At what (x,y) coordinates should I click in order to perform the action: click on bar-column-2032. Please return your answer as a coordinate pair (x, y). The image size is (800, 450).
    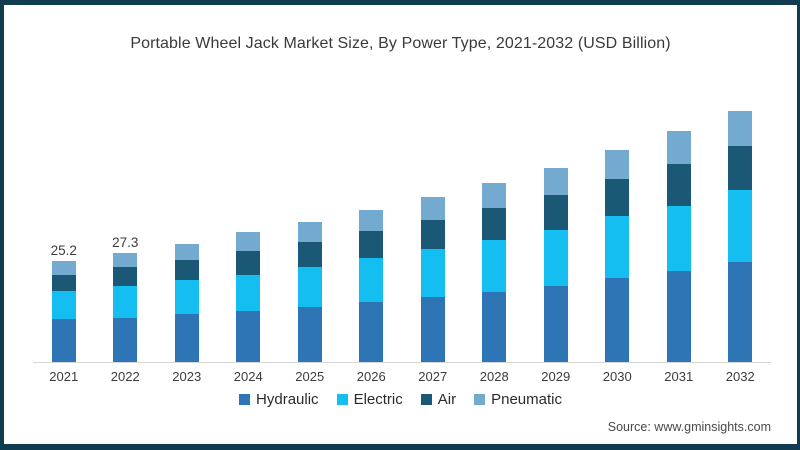
    Looking at the image, I should click on (741, 213).